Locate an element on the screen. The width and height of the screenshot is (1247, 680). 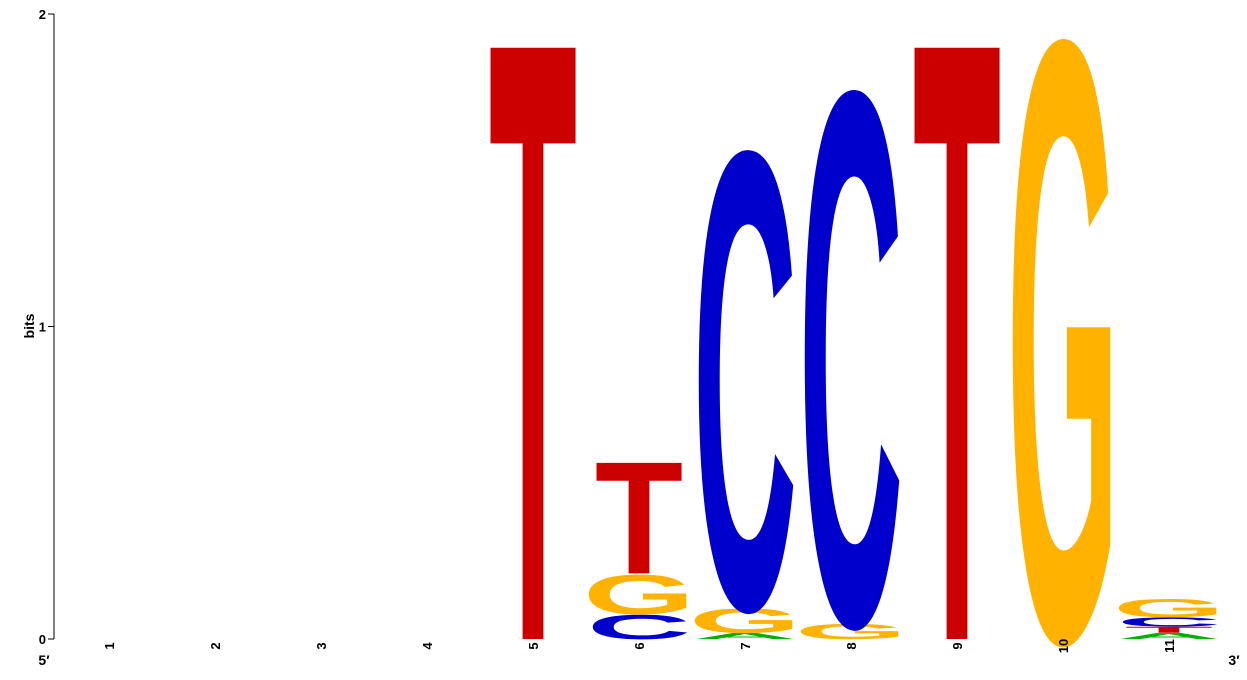
x-tick-label: 5 is located at coordinates (533, 645).